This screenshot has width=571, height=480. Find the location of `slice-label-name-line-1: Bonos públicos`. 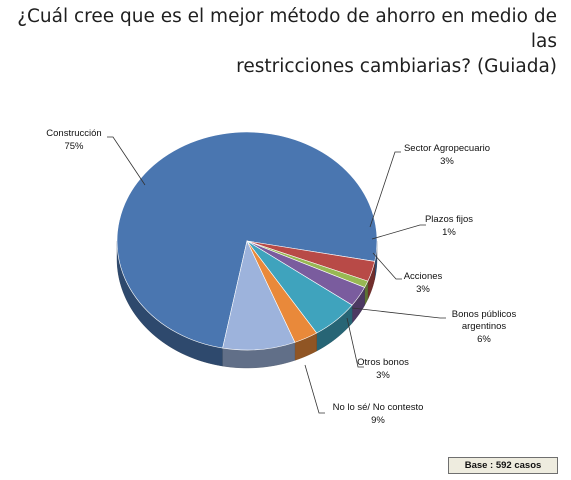

slice-label-name-line-1: Bonos públicos is located at coordinates (484, 314).